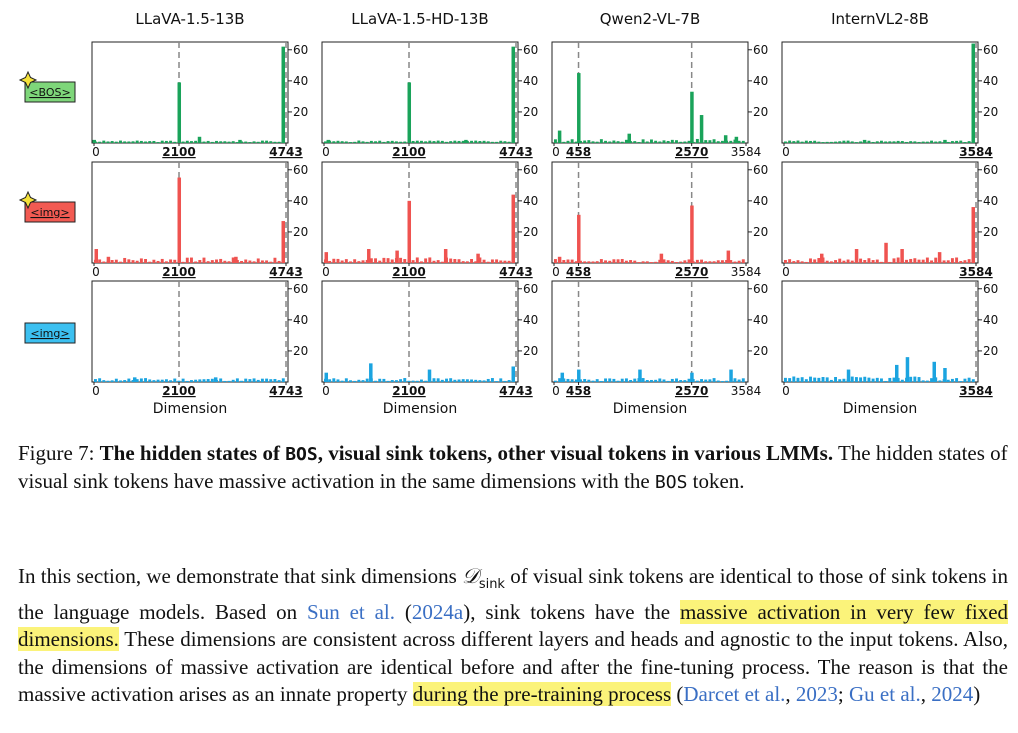 Image resolution: width=1018 pixels, height=733 pixels. I want to click on y-tick-label: 40, so click(300, 320).